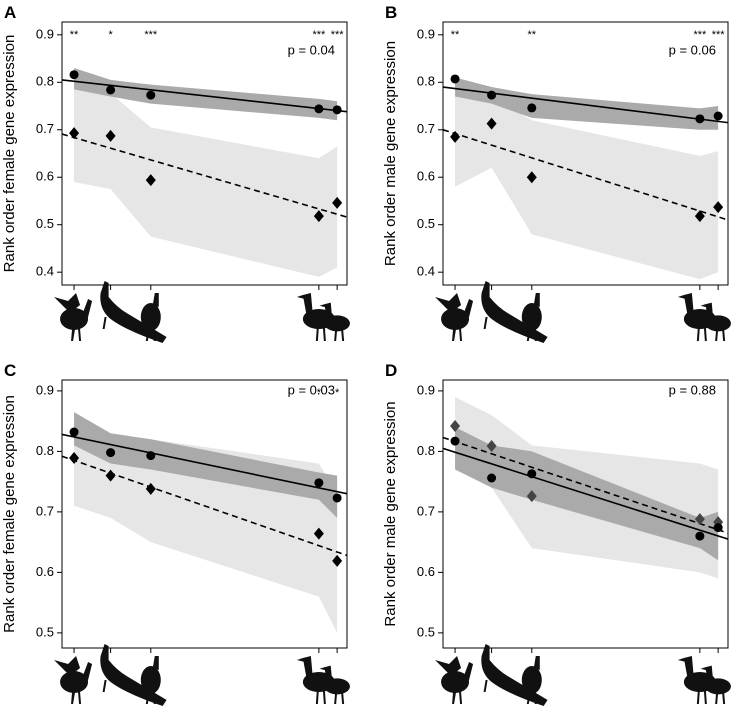  I want to click on y-axis-label: Rank order male gene expression, so click(390, 513).